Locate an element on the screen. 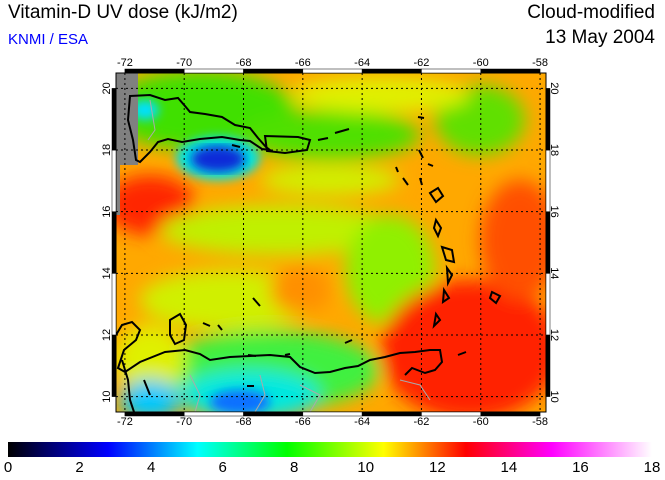  lon-tick-label-bottom: -68 is located at coordinates (244, 422).